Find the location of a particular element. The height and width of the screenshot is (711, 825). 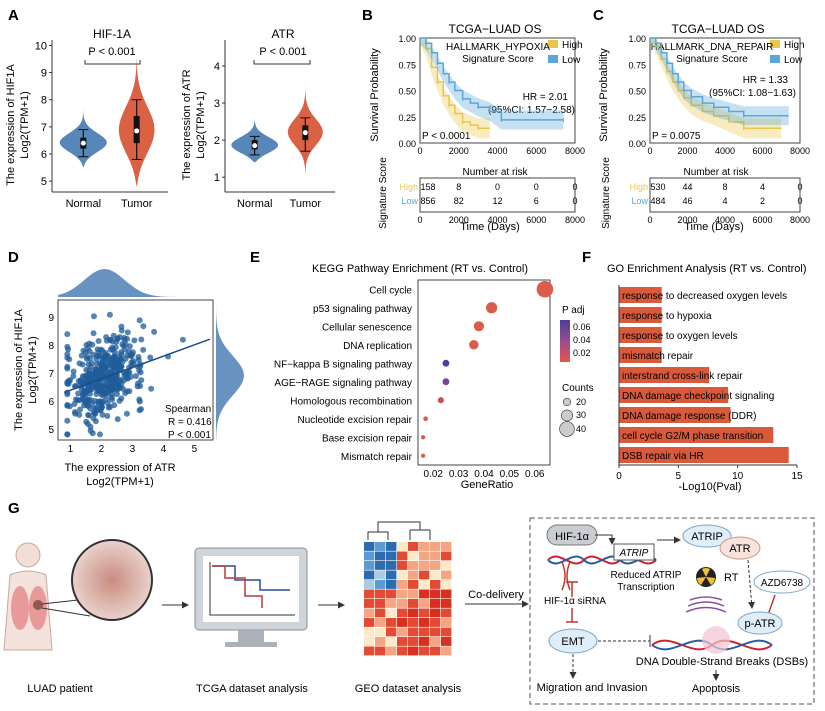

risk-value: 2 is located at coordinates (762, 201).